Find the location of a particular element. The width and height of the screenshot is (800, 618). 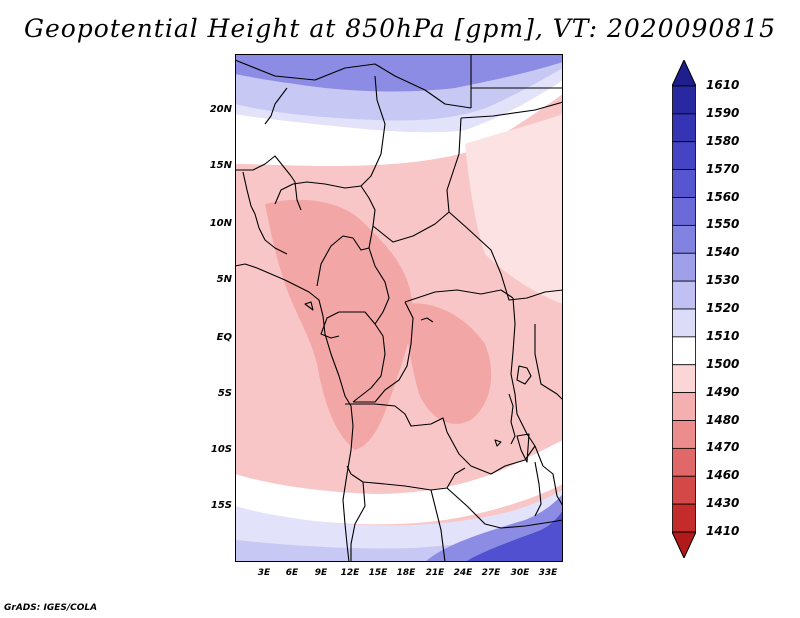

legend-bottom-triangle is located at coordinates (684, 544).